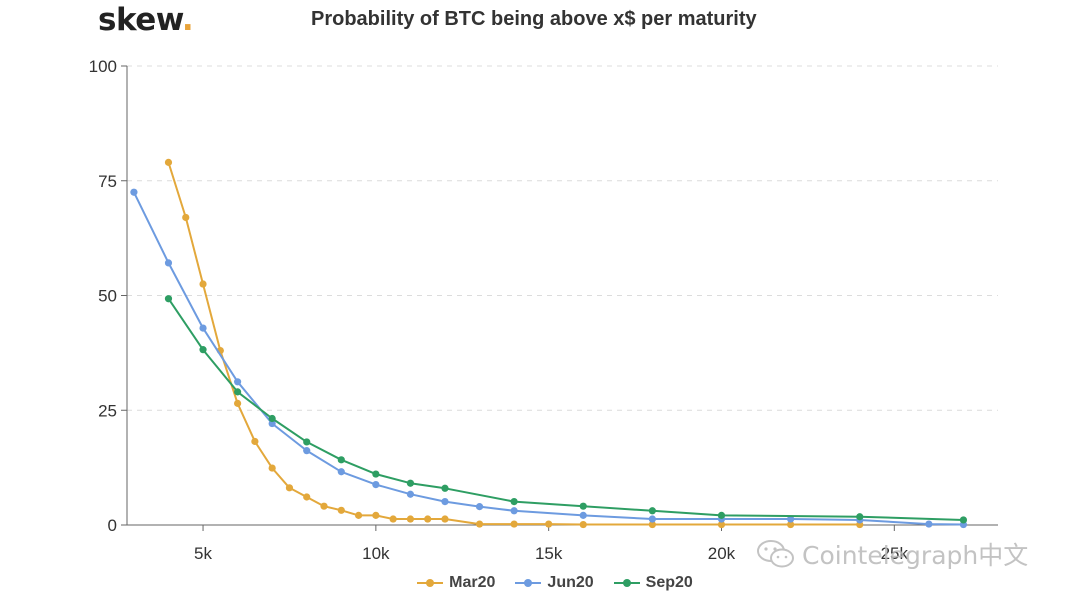 This screenshot has height=603, width=1080. Describe the element at coordinates (528, 583) in the screenshot. I see `legend-swatch-jun20` at that location.